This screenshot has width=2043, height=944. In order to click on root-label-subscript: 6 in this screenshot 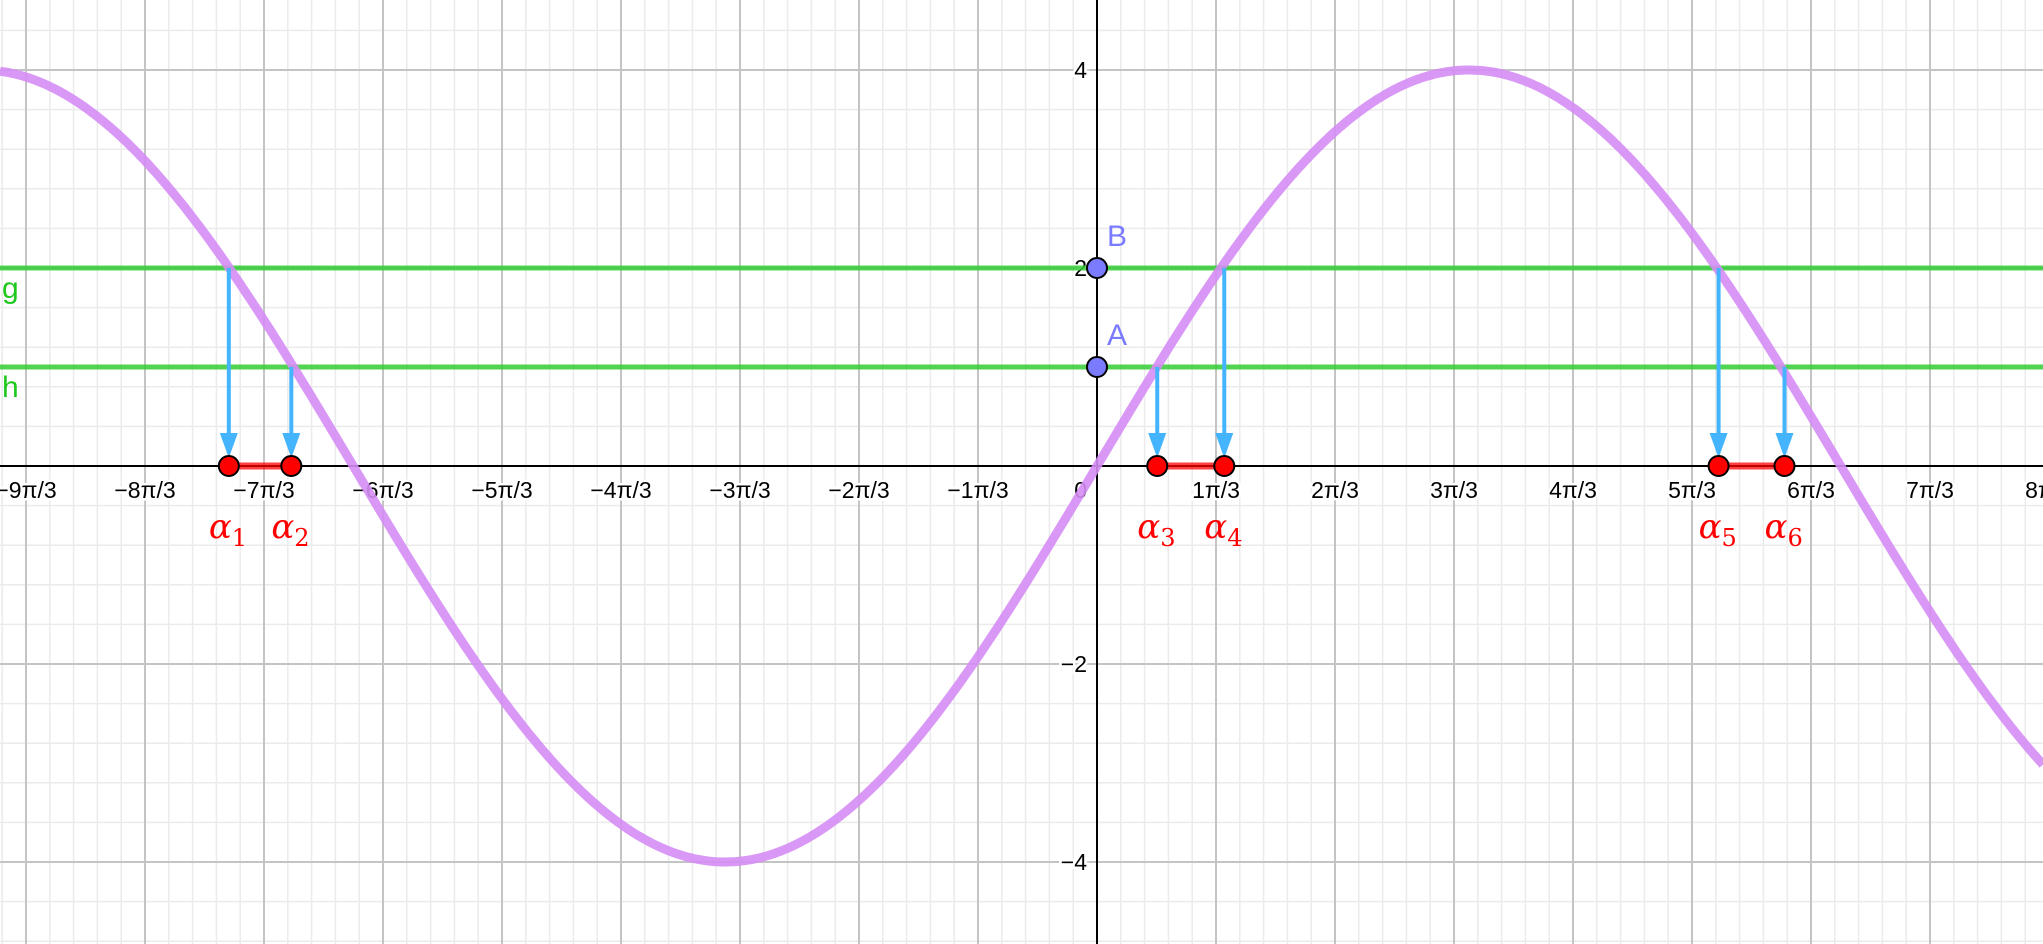, I will do `click(1794, 538)`.